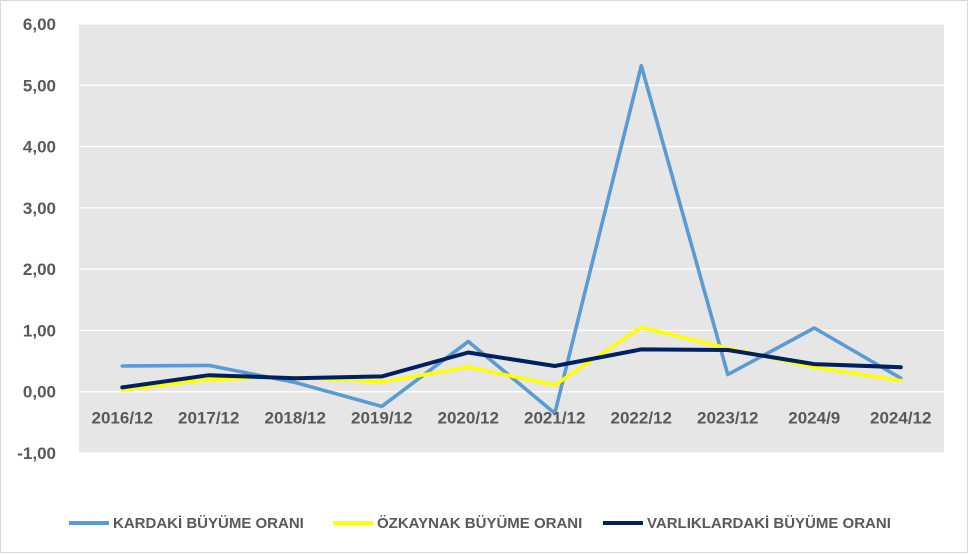 The image size is (968, 554). Describe the element at coordinates (381, 418) in the screenshot. I see `x-tick-label: 2019/12` at that location.